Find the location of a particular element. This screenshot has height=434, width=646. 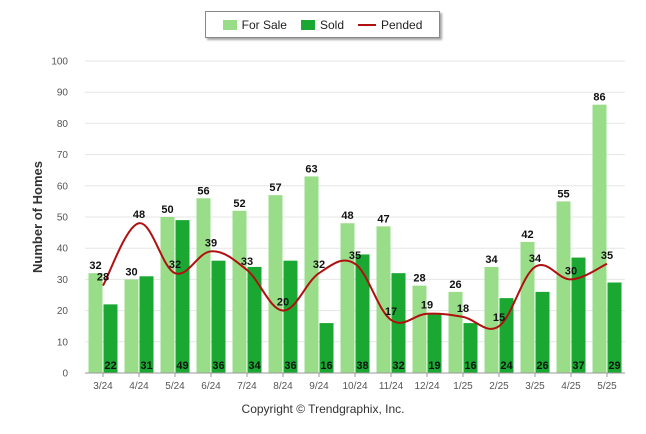

label-pended: 18 is located at coordinates (463, 309).